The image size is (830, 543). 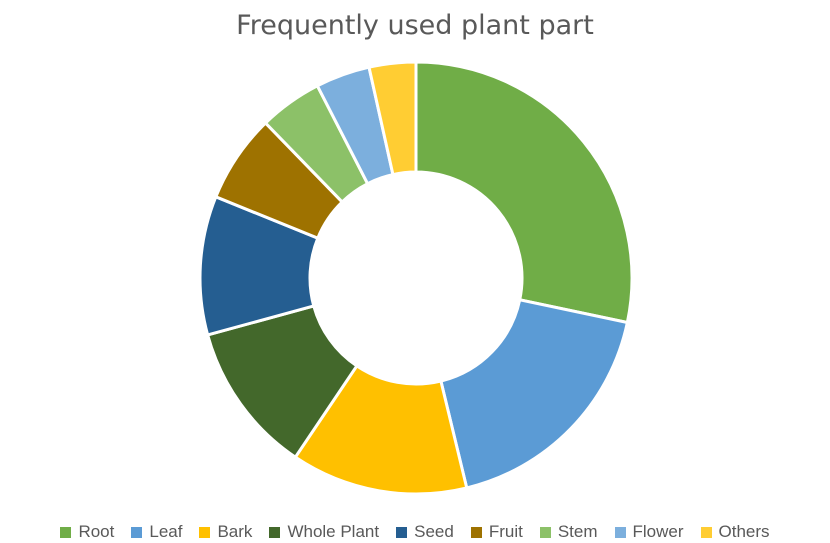 I want to click on legend-swatch-seed, so click(x=402, y=532).